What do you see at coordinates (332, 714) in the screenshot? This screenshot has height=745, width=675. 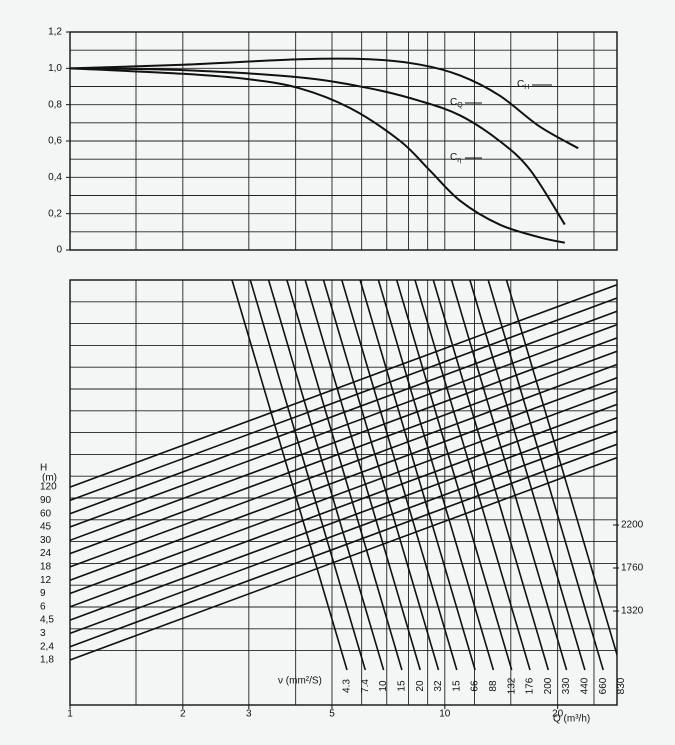 I see `x-tick-label: 5` at bounding box center [332, 714].